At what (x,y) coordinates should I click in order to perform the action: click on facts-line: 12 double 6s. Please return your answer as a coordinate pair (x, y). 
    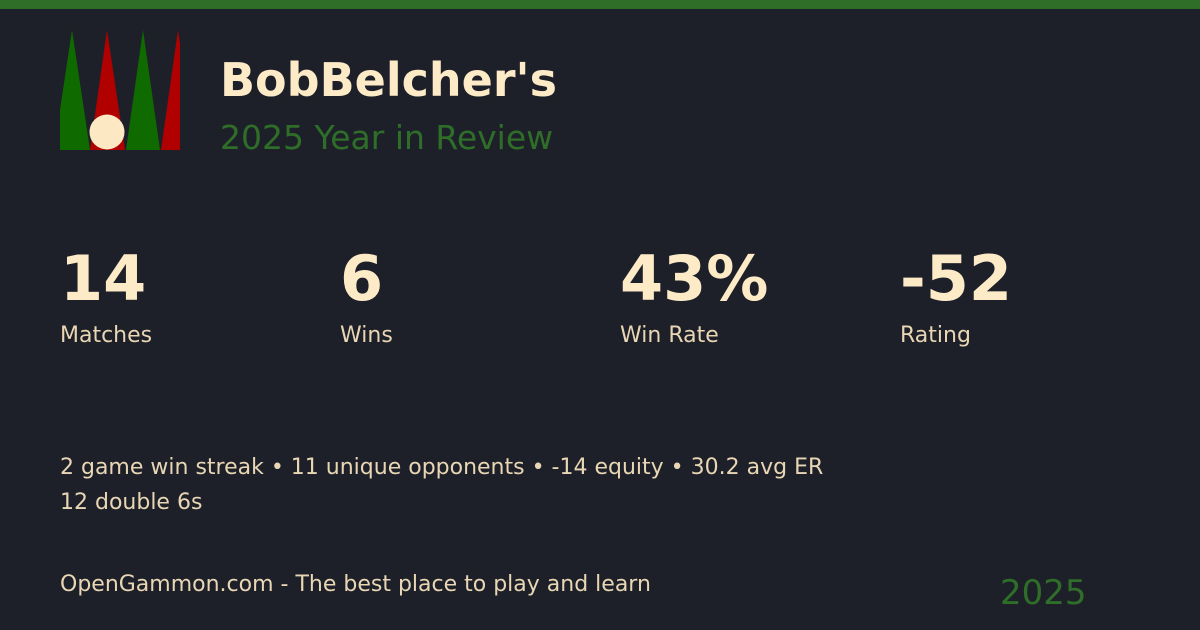
    Looking at the image, I should click on (131, 502).